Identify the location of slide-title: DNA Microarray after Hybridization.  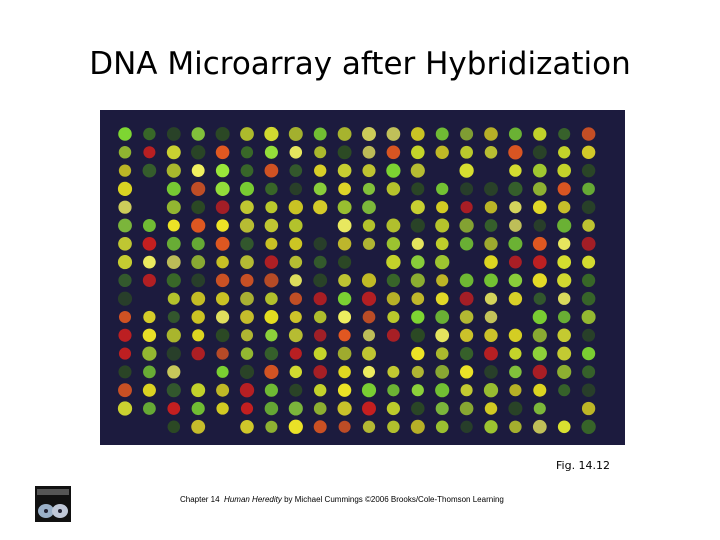
(360, 64).